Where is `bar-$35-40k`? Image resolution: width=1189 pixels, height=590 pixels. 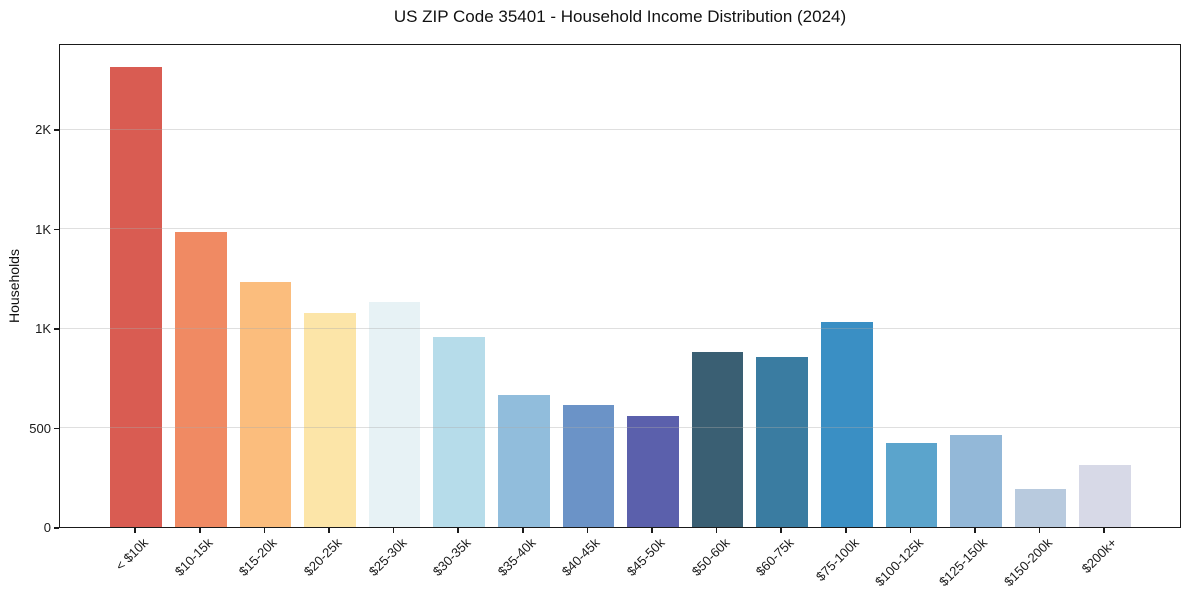 bar-$35-40k is located at coordinates (523, 460).